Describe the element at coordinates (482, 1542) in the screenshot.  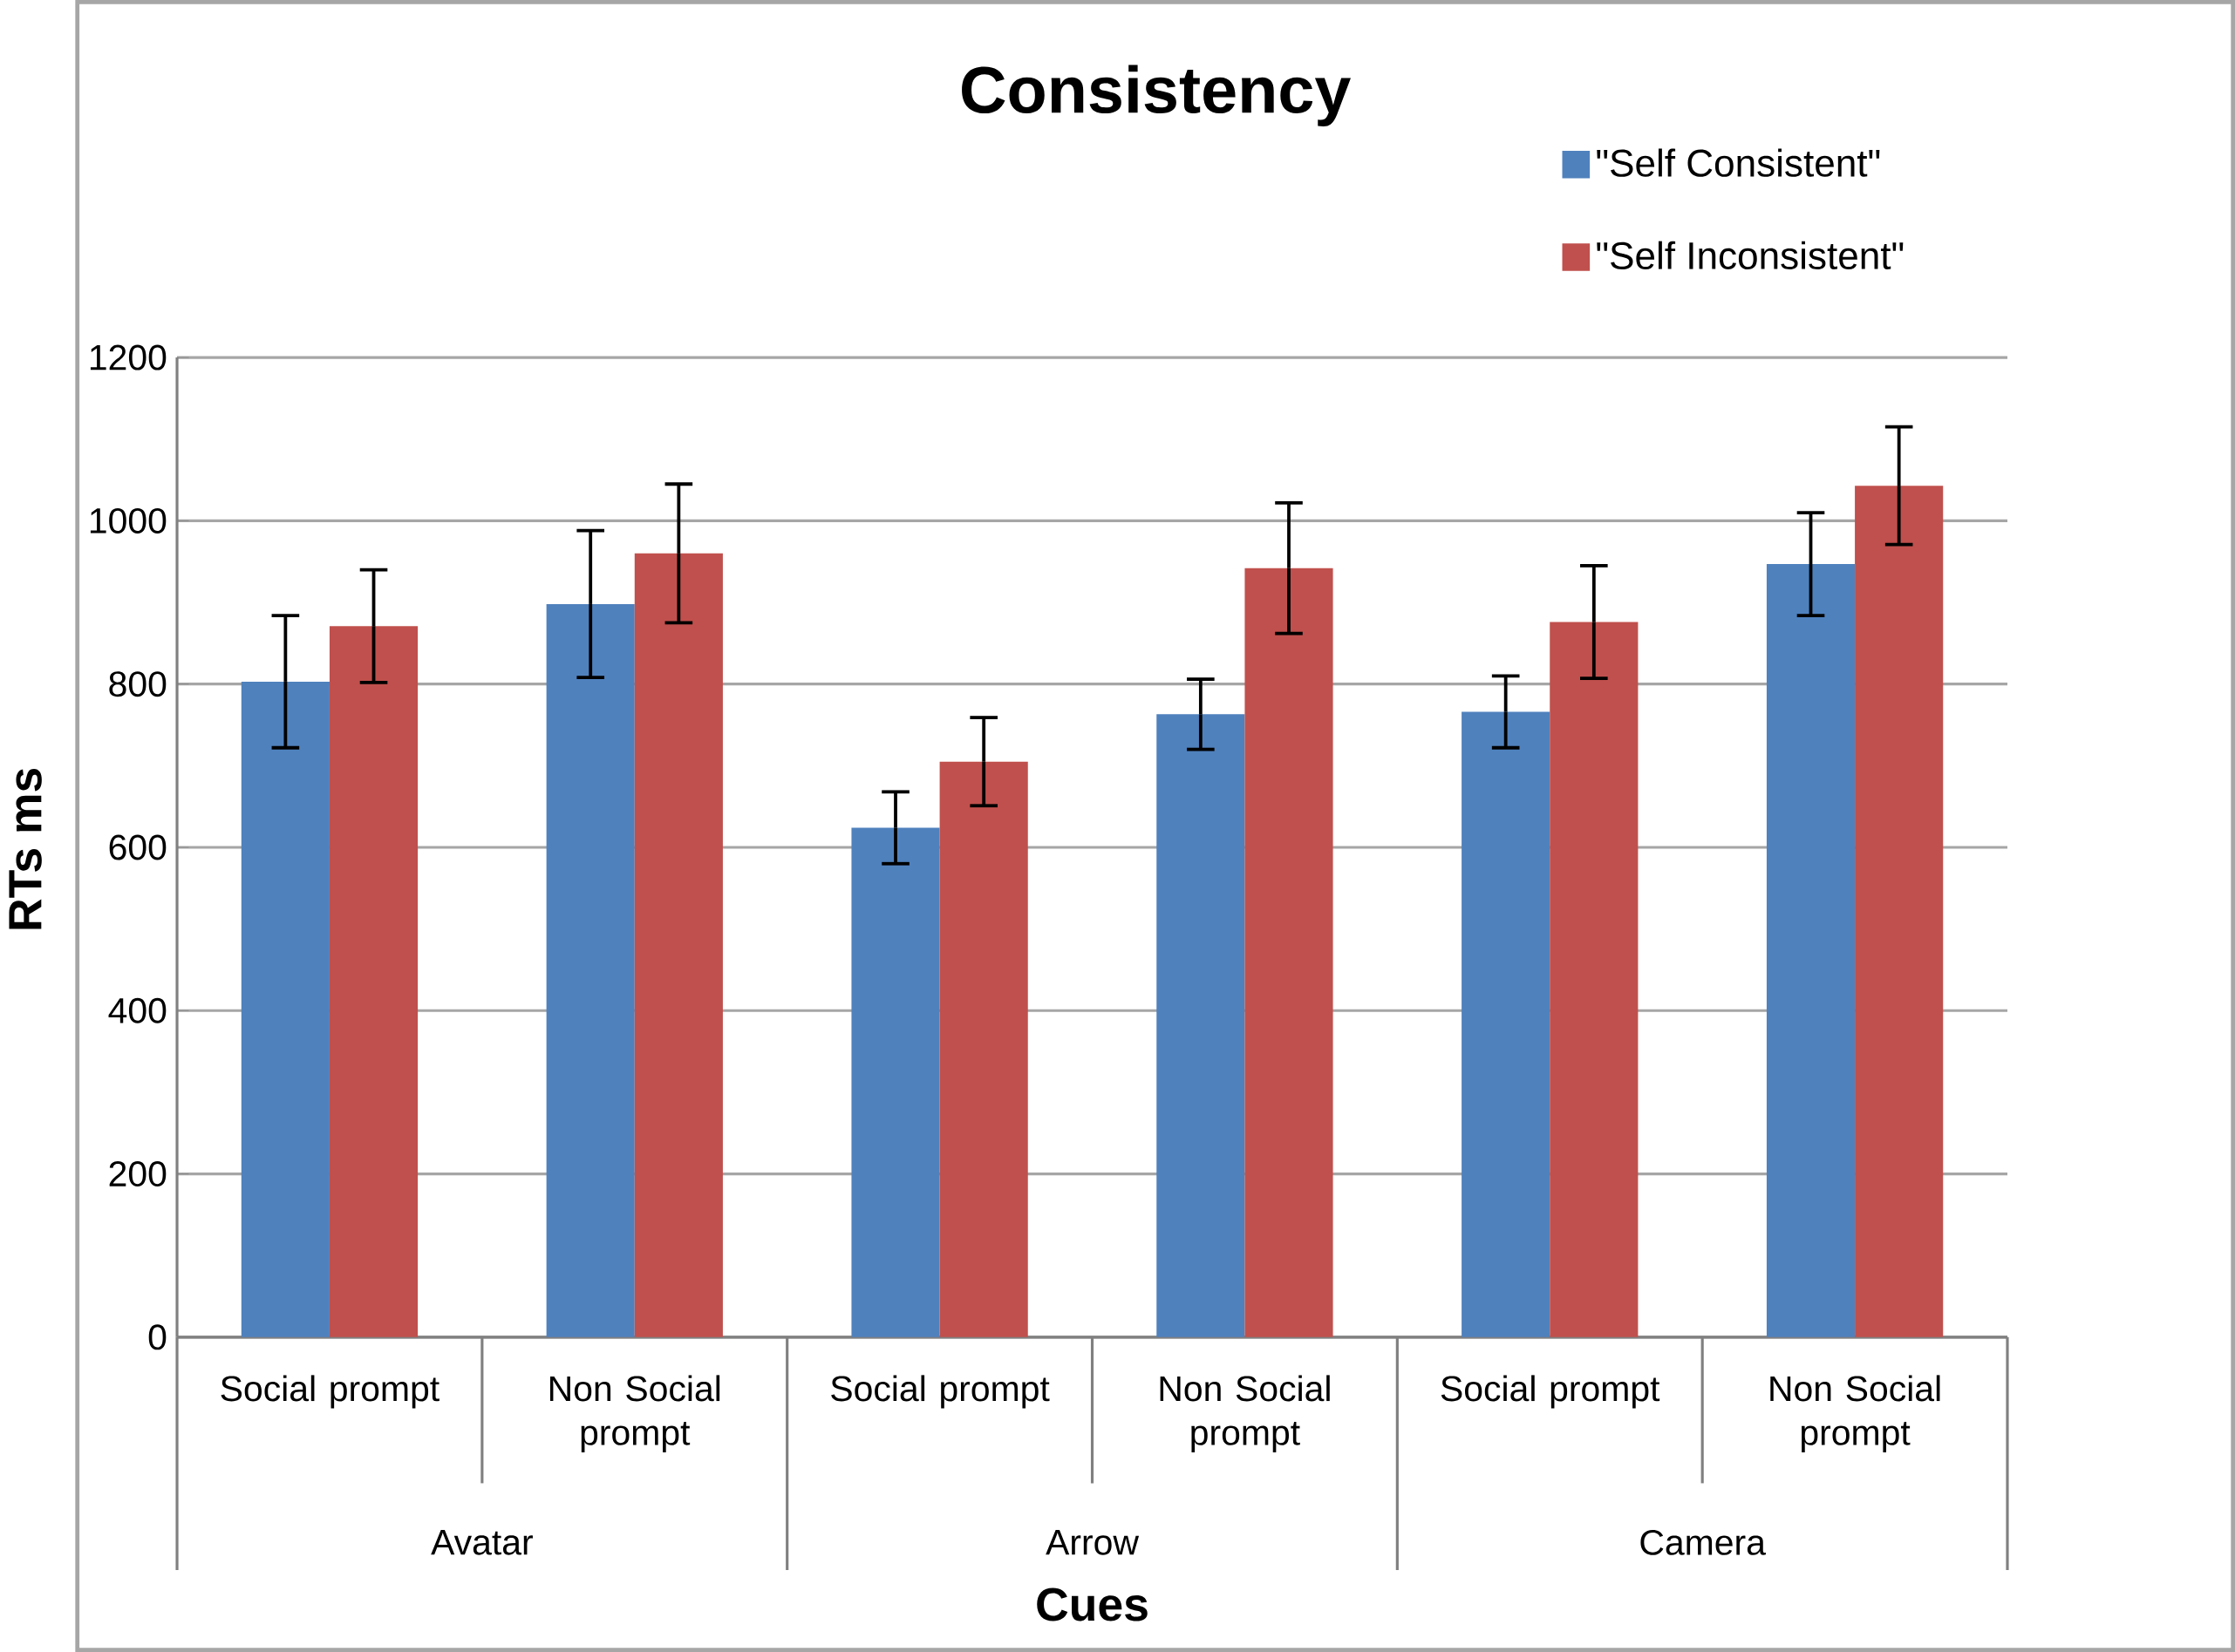
I see `text: Avatar` at that location.